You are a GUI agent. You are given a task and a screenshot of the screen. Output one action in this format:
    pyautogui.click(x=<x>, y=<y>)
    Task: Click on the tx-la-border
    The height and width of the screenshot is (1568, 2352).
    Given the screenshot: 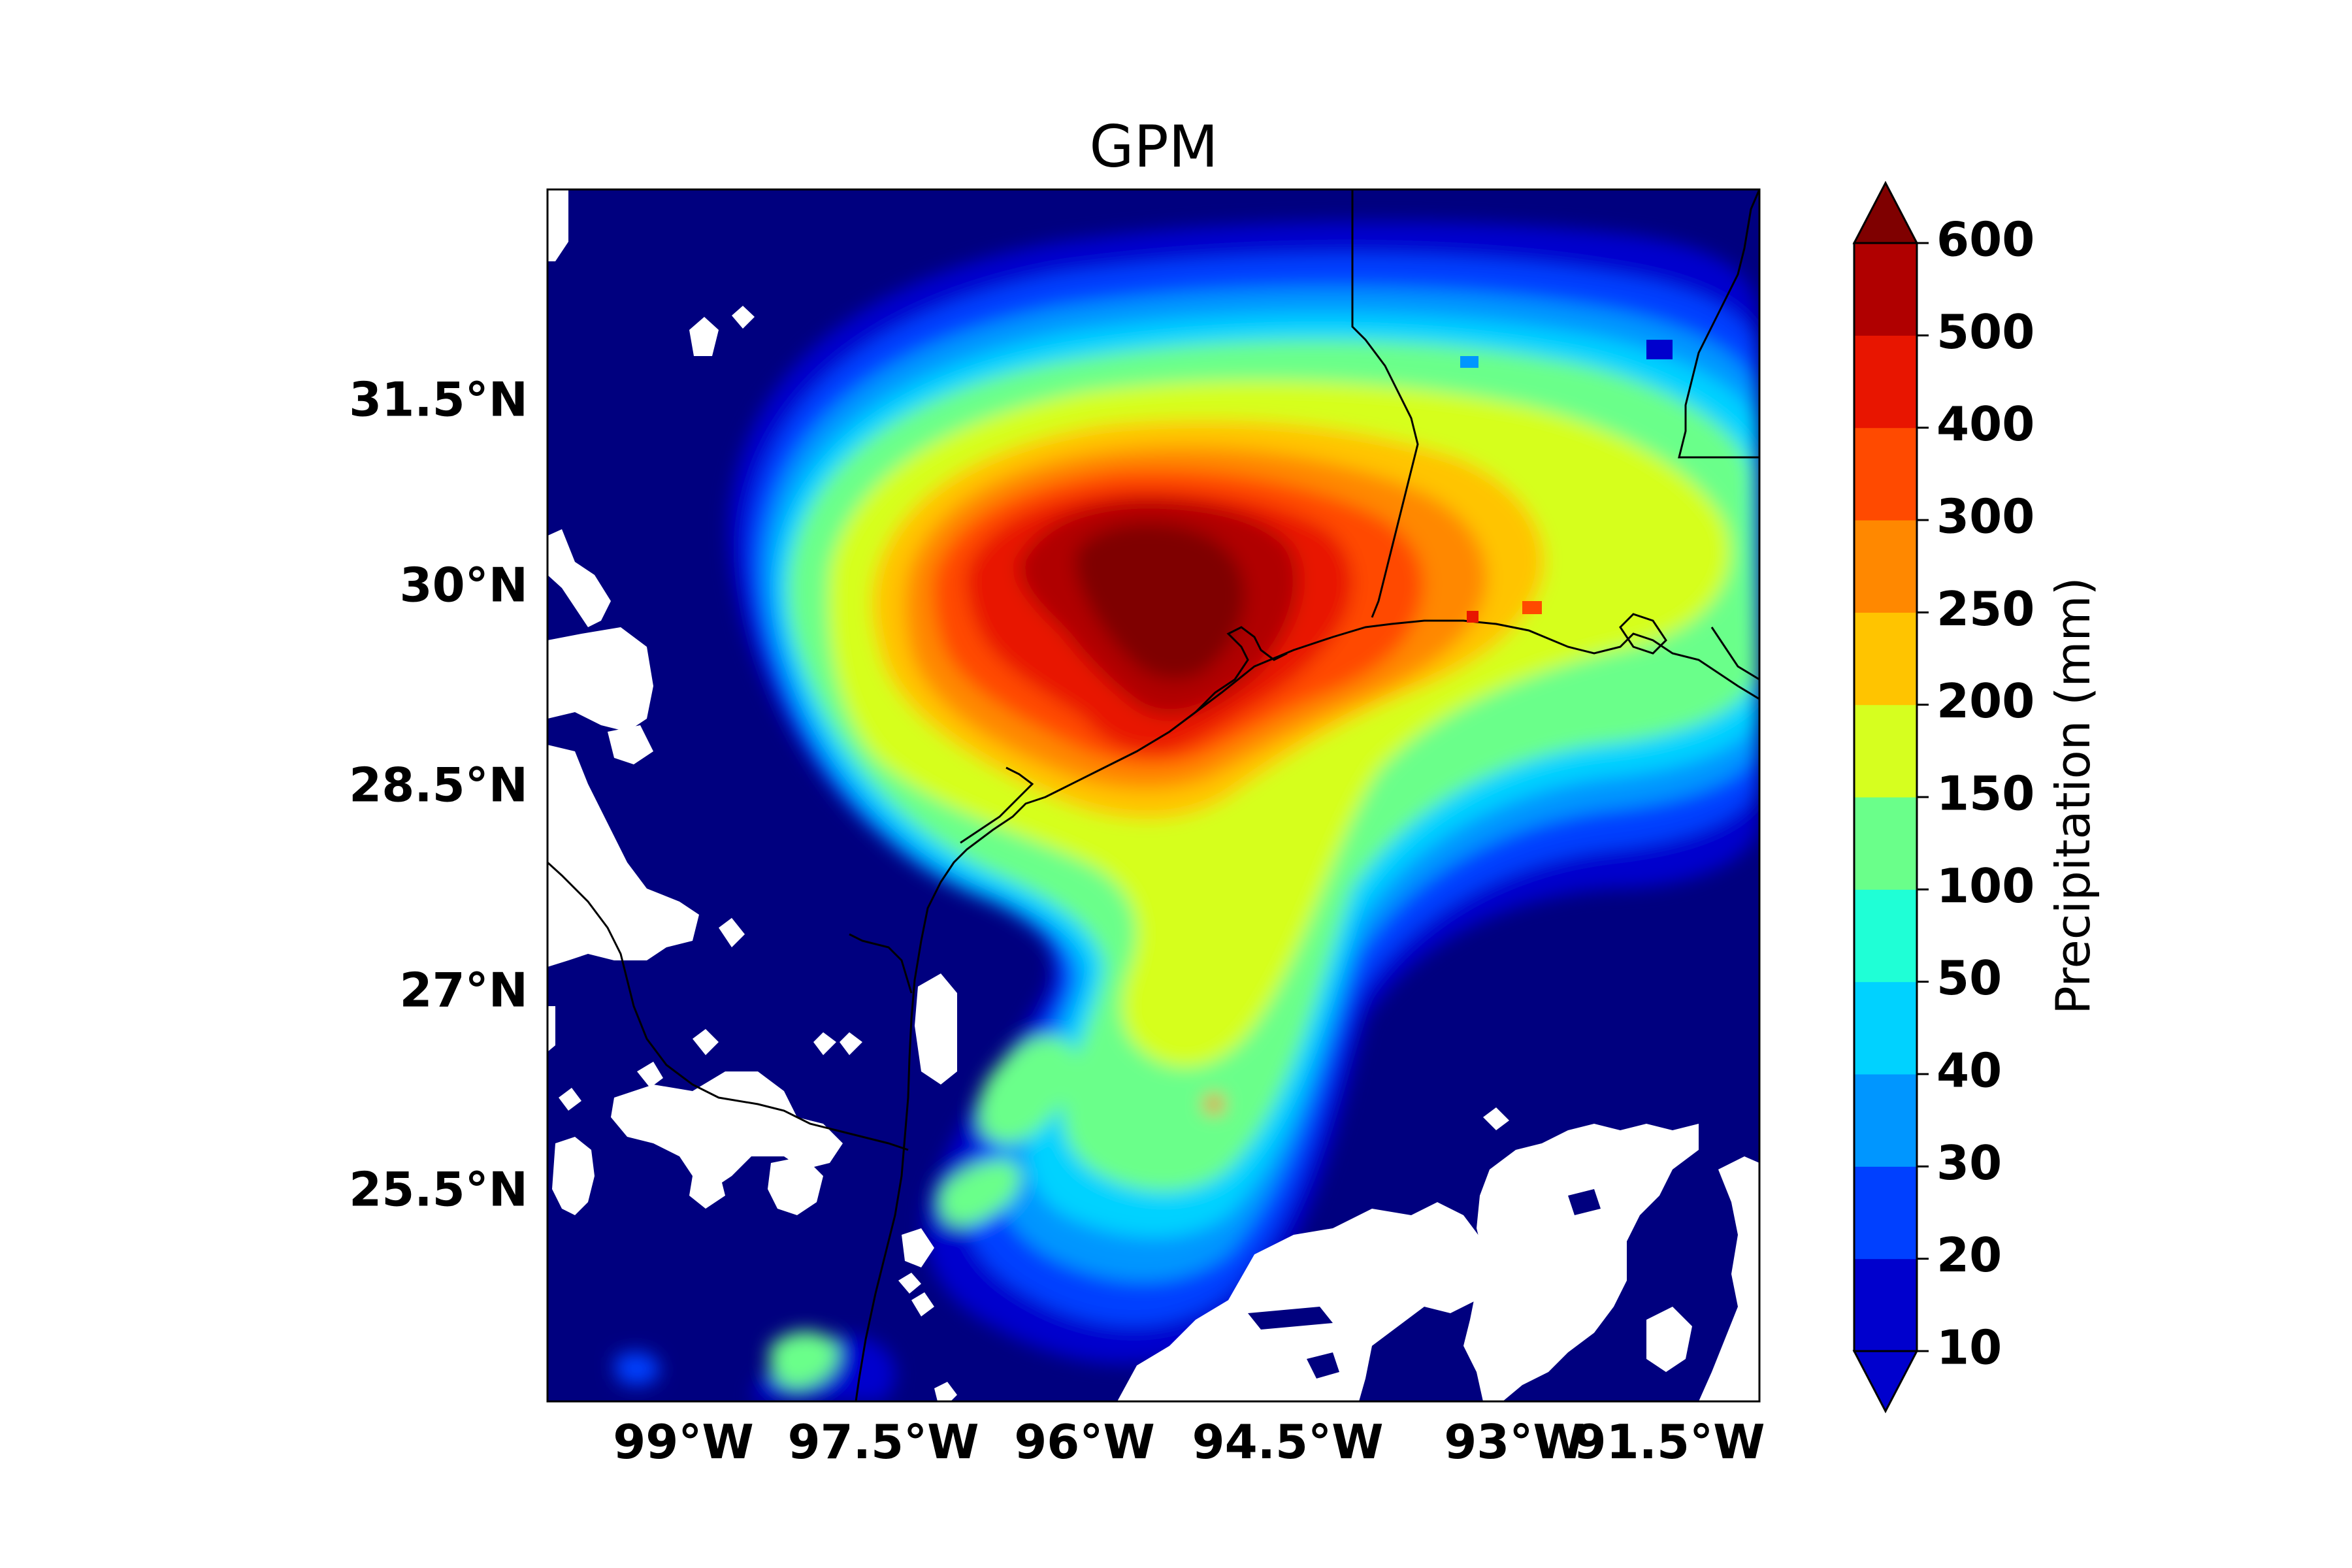 What is the action you would take?
    pyautogui.click(x=1385, y=403)
    